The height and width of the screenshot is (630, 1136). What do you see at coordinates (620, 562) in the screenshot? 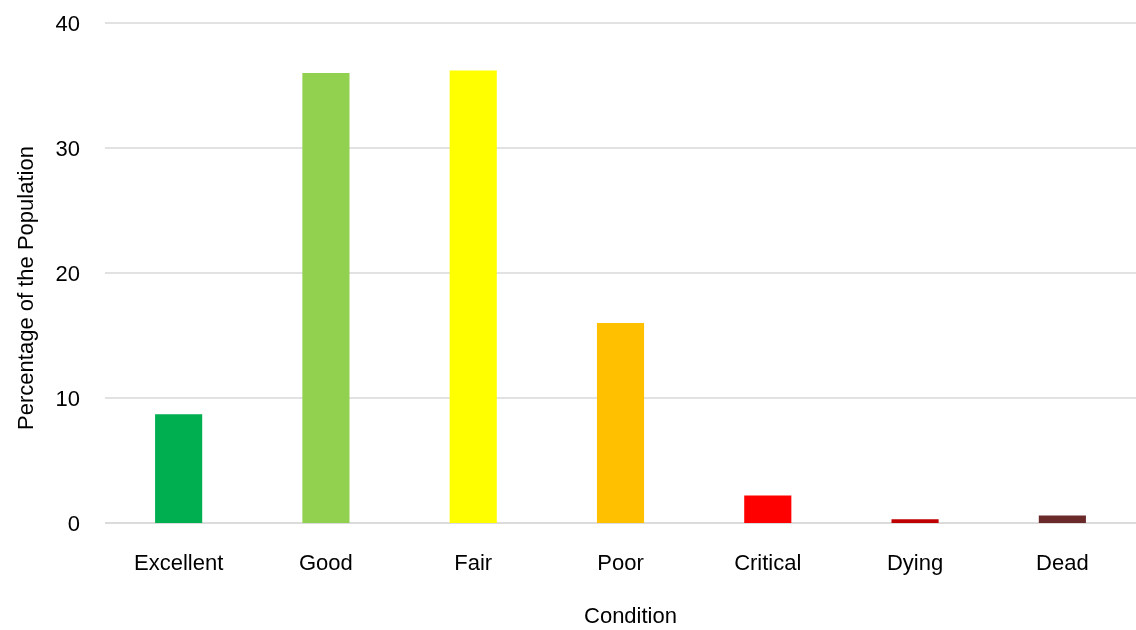
I see `x-tick-label: Poor` at bounding box center [620, 562].